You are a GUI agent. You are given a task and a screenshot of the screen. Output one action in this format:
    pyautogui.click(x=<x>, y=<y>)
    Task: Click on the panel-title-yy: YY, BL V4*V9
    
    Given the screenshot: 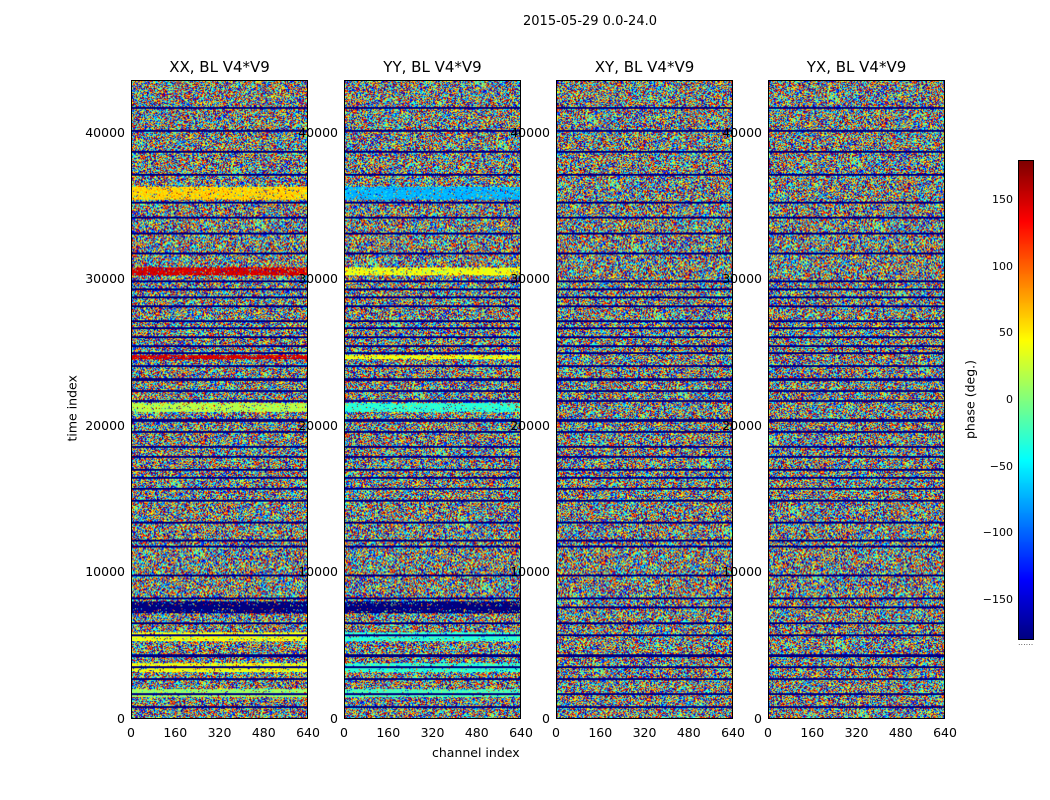 What is the action you would take?
    pyautogui.click(x=432, y=67)
    